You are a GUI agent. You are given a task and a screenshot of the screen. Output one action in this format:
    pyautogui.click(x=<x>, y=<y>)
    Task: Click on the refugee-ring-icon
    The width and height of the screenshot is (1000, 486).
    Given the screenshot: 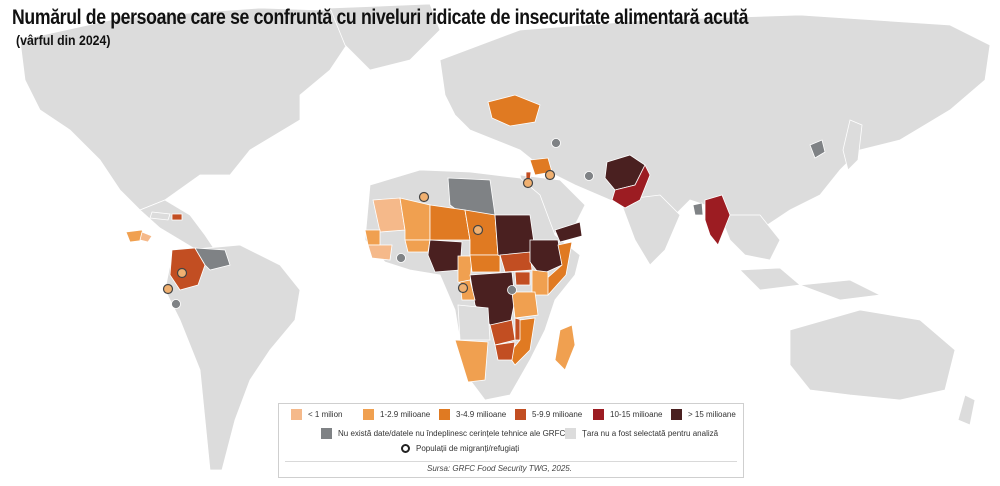 What is the action you would take?
    pyautogui.click(x=405, y=448)
    